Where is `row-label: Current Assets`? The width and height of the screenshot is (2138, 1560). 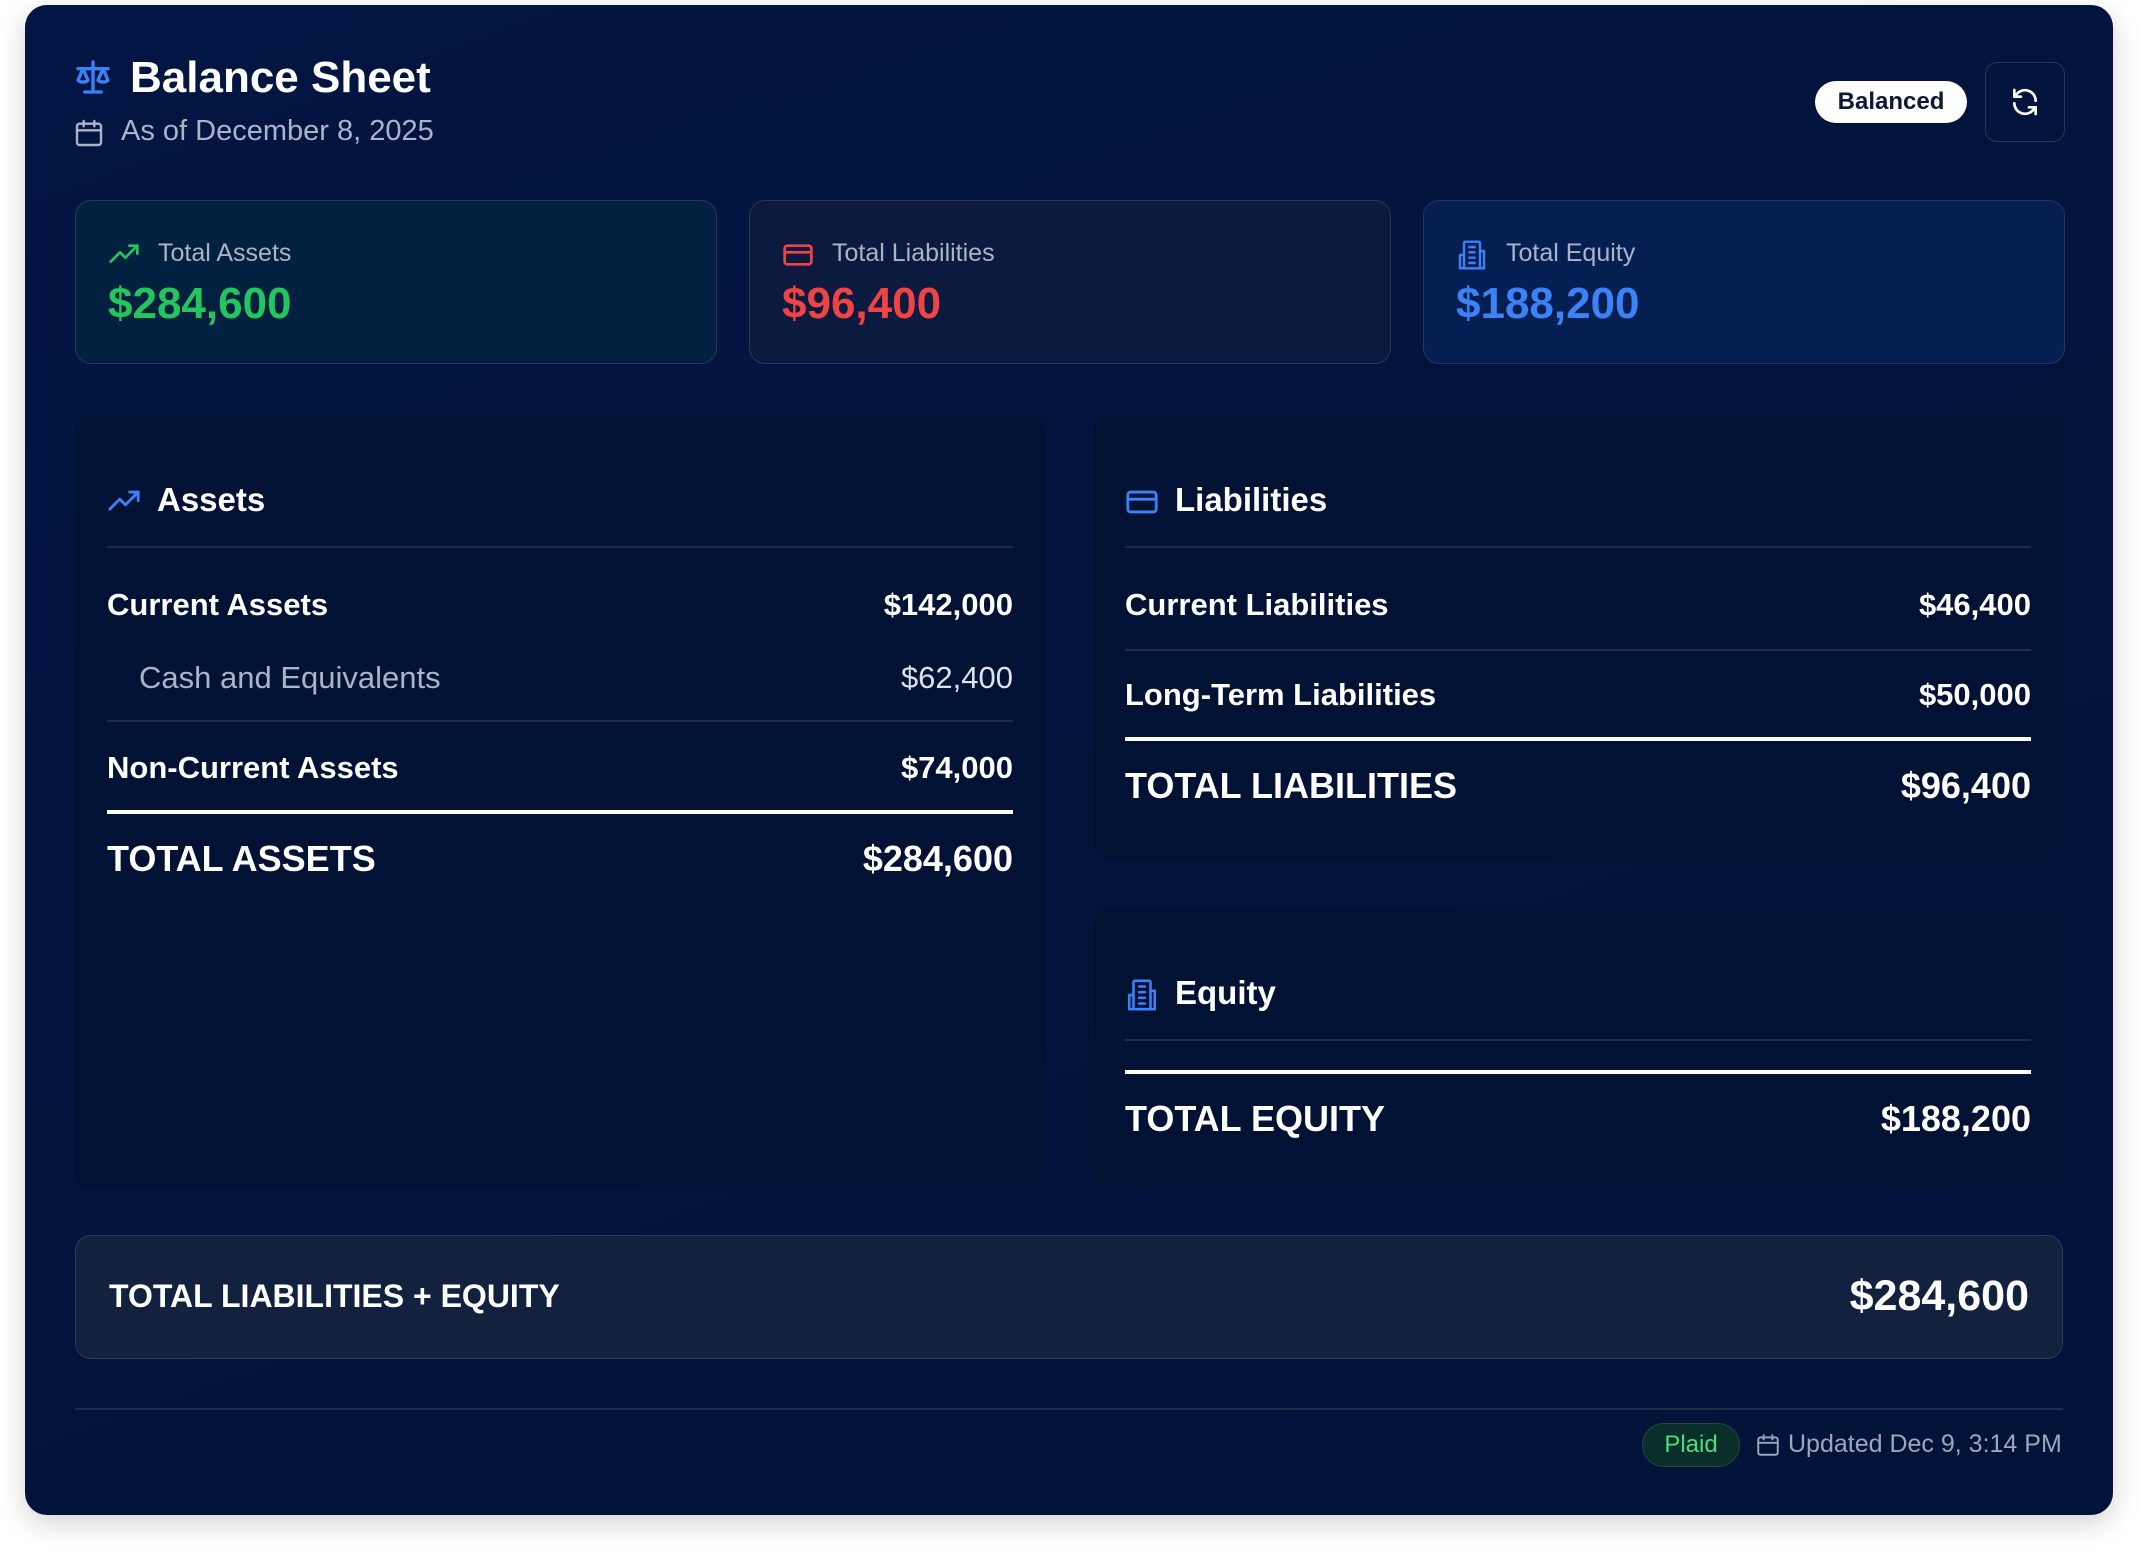
row-label: Current Assets is located at coordinates (218, 604).